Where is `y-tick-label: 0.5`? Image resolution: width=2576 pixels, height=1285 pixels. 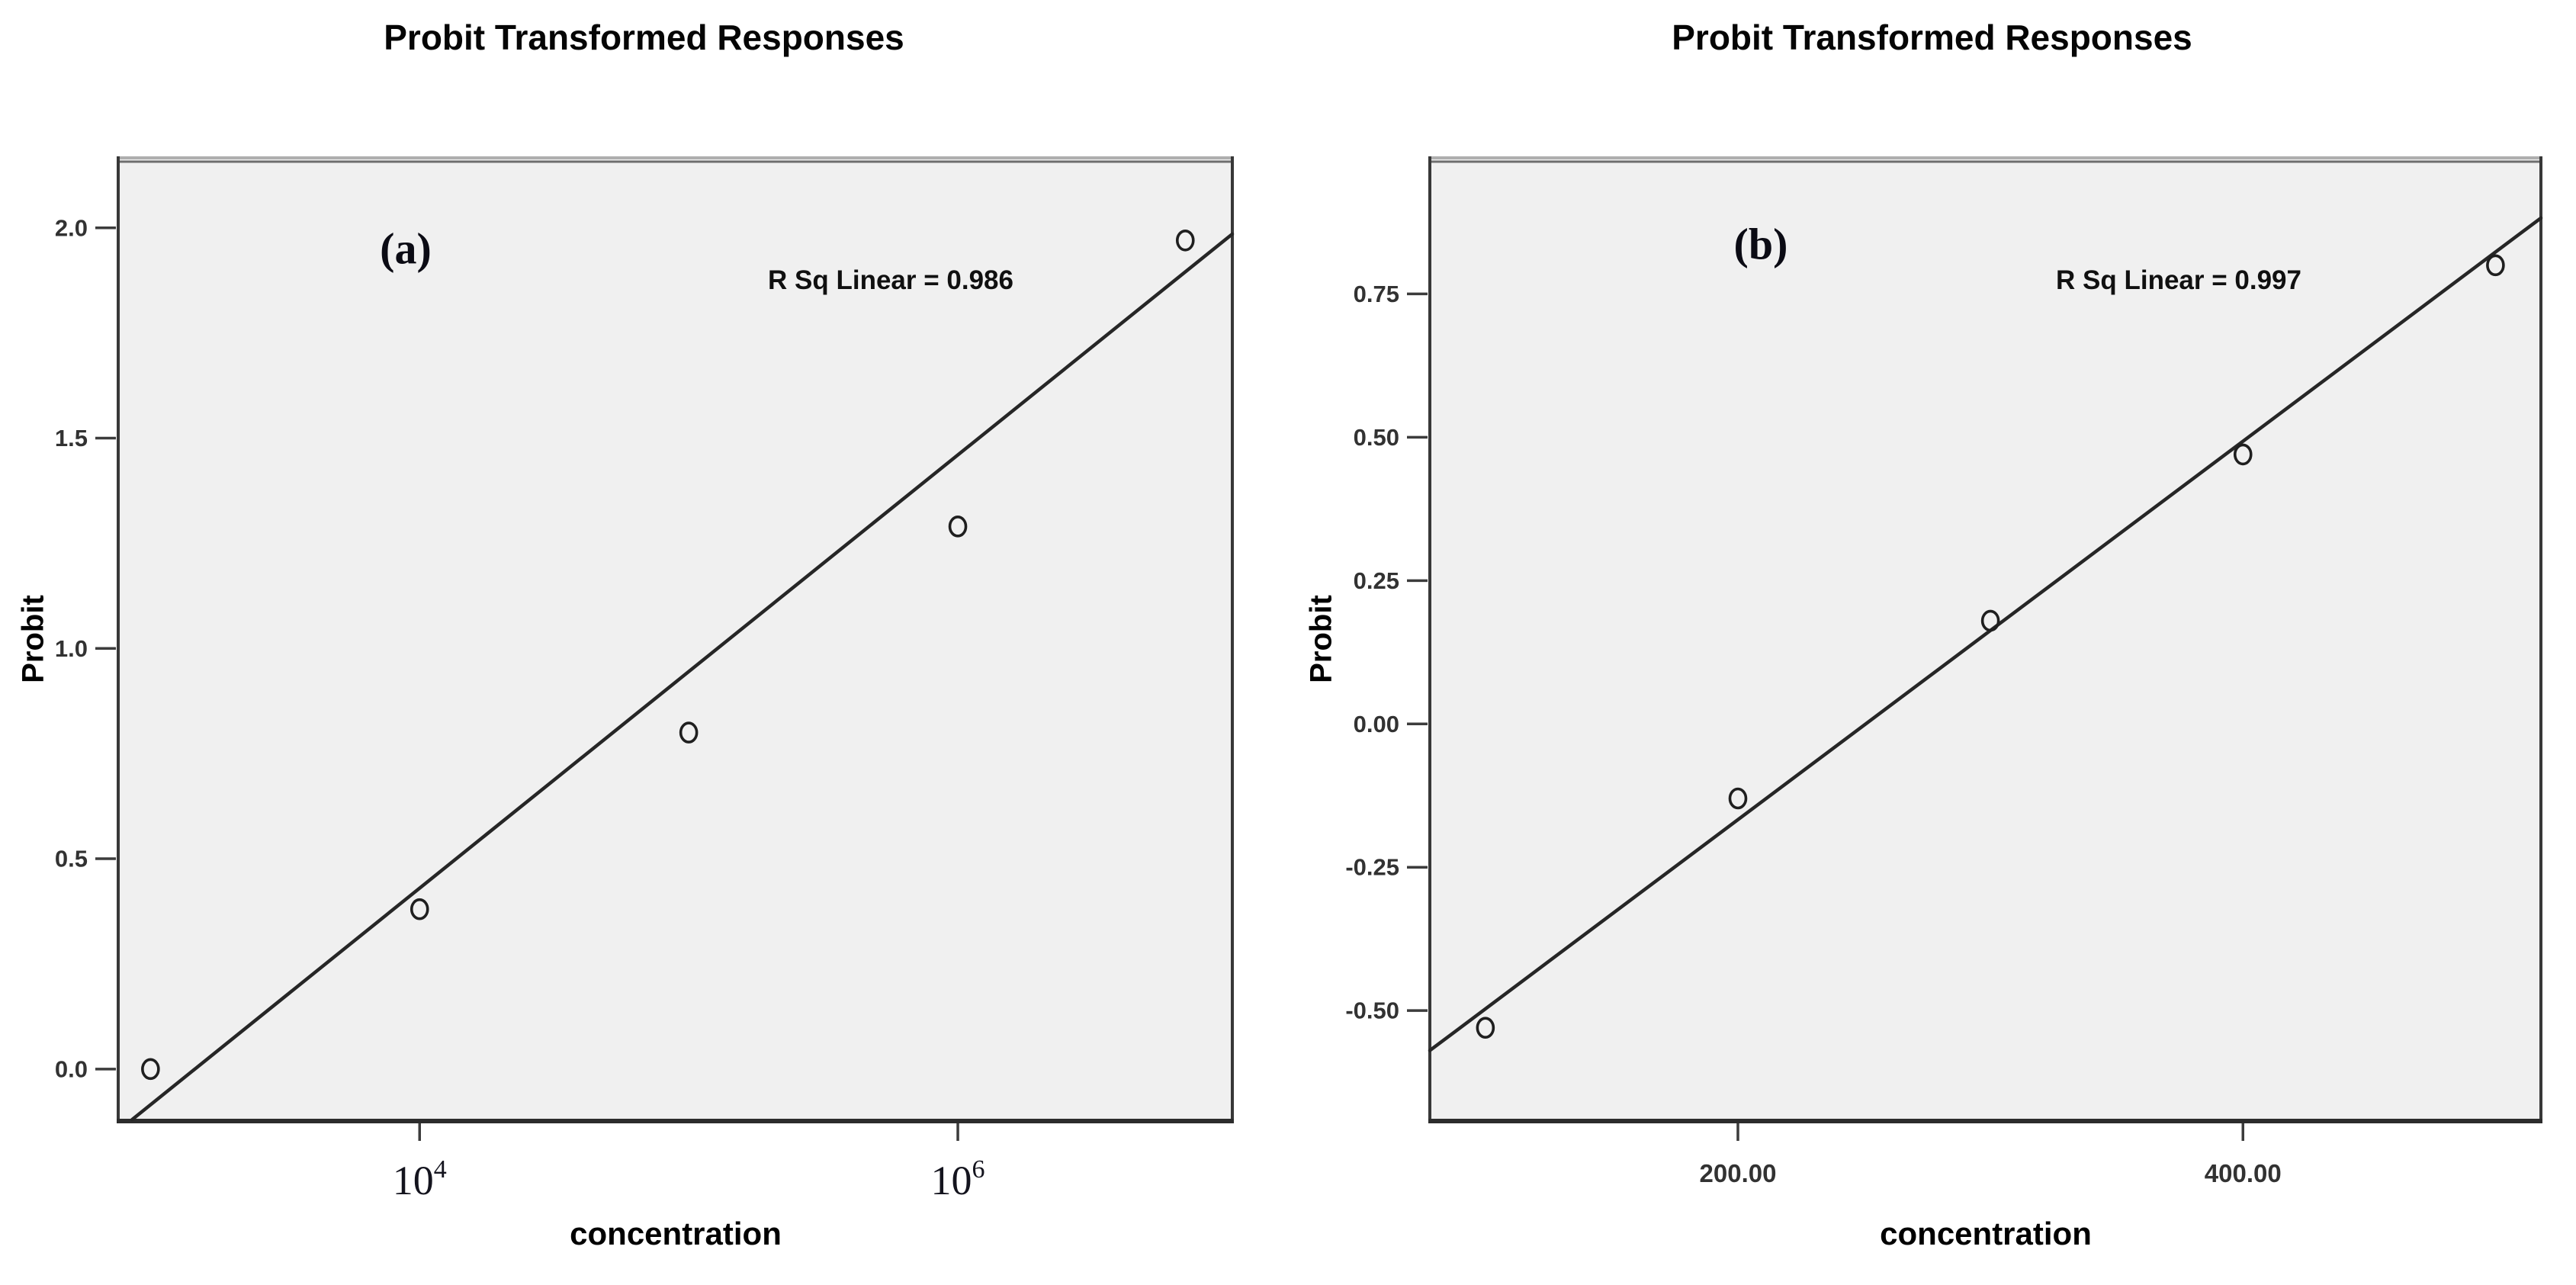 y-tick-label: 0.5 is located at coordinates (71, 859).